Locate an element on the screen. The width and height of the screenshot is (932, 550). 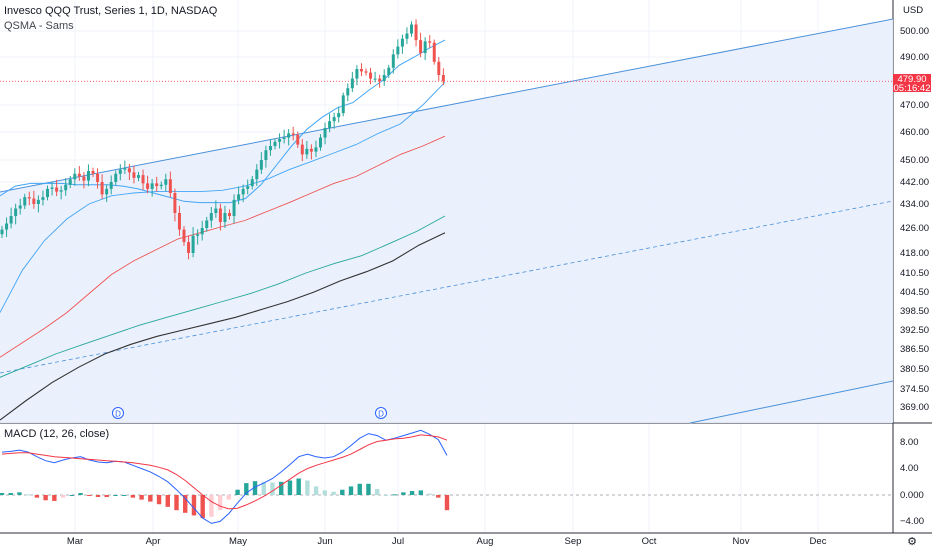
ma-line-sma-long is located at coordinates (223, 296).